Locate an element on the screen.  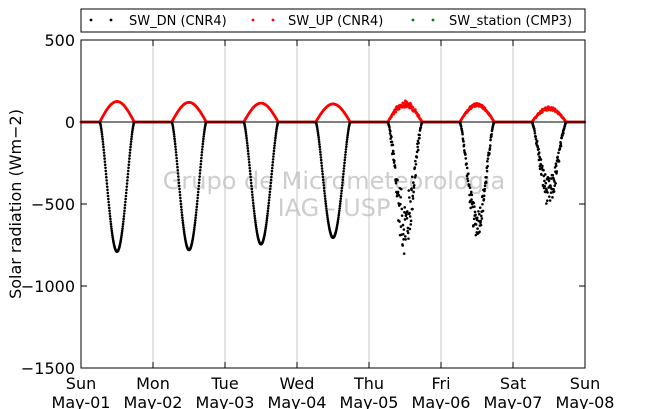
legend-label: SW_UP (CNR4) is located at coordinates (335, 21).